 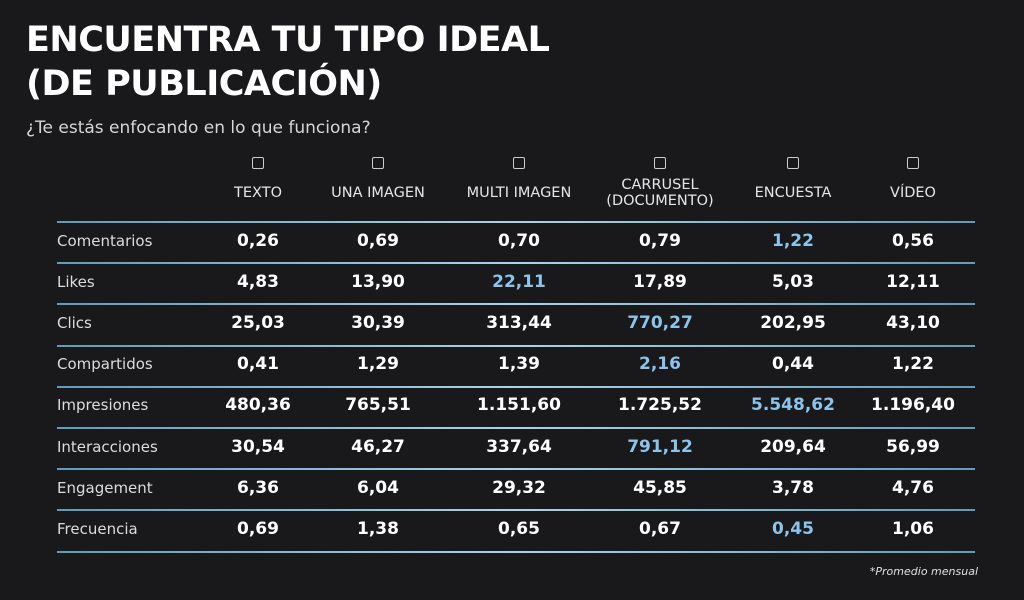 I want to click on table-cell: 5,03, so click(x=793, y=281).